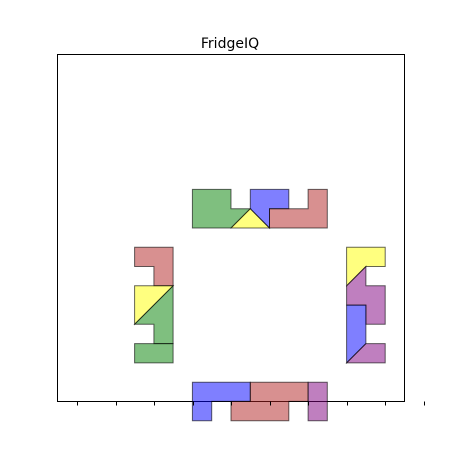 The height and width of the screenshot is (450, 450). I want to click on top-red-piece, so click(298, 208).